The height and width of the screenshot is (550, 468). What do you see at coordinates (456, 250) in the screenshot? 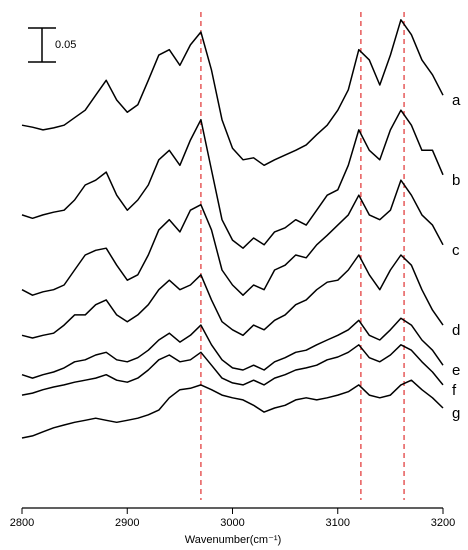
I see `series-label: c` at bounding box center [456, 250].